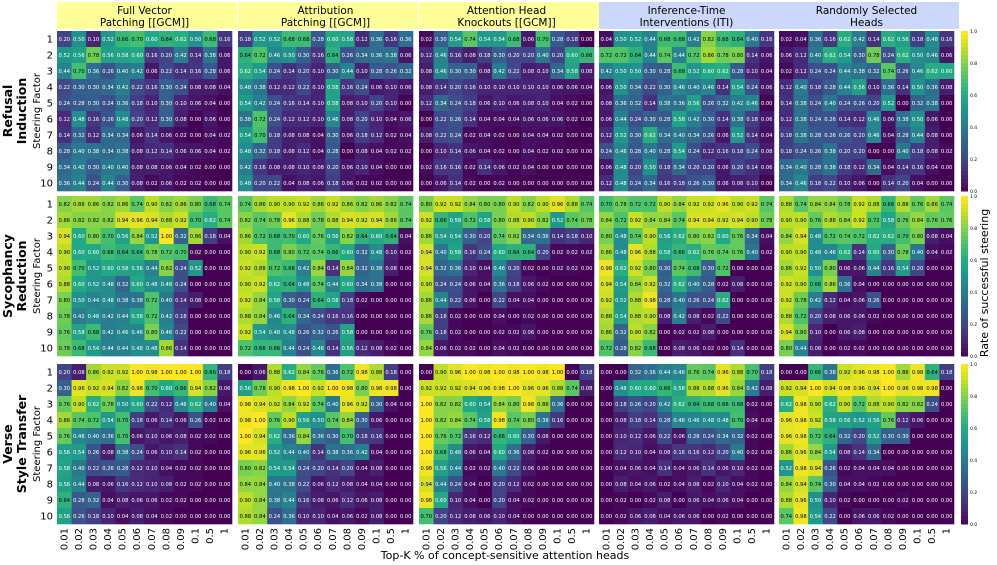 This screenshot has width=997, height=565. I want to click on cell-value-label: 0.58, so click(348, 40).